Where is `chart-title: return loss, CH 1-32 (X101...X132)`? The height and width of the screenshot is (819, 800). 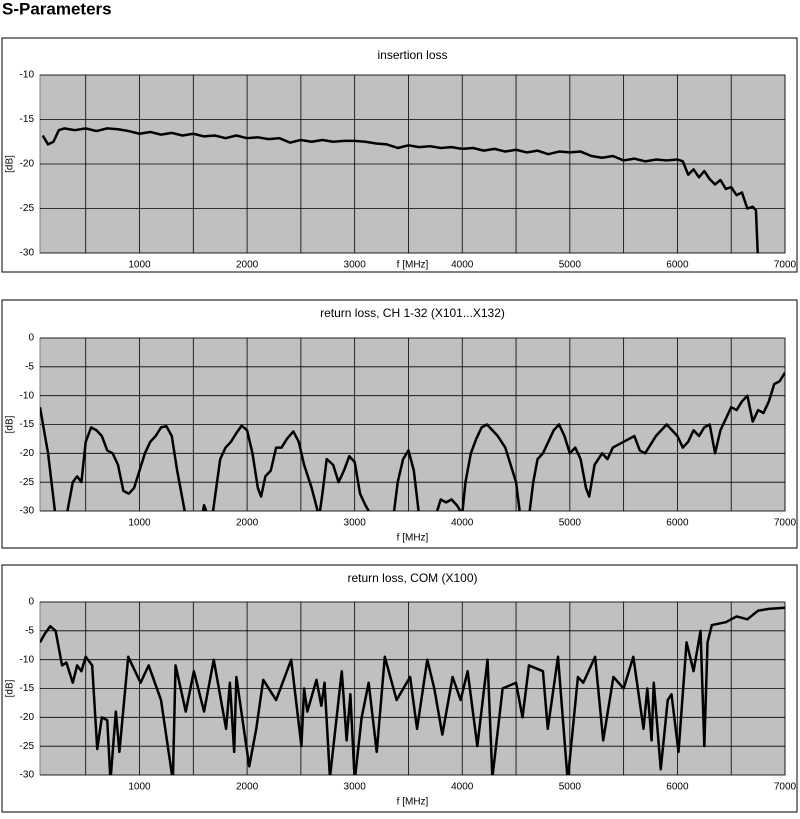
chart-title: return loss, CH 1-32 (X101...X132) is located at coordinates (412, 313).